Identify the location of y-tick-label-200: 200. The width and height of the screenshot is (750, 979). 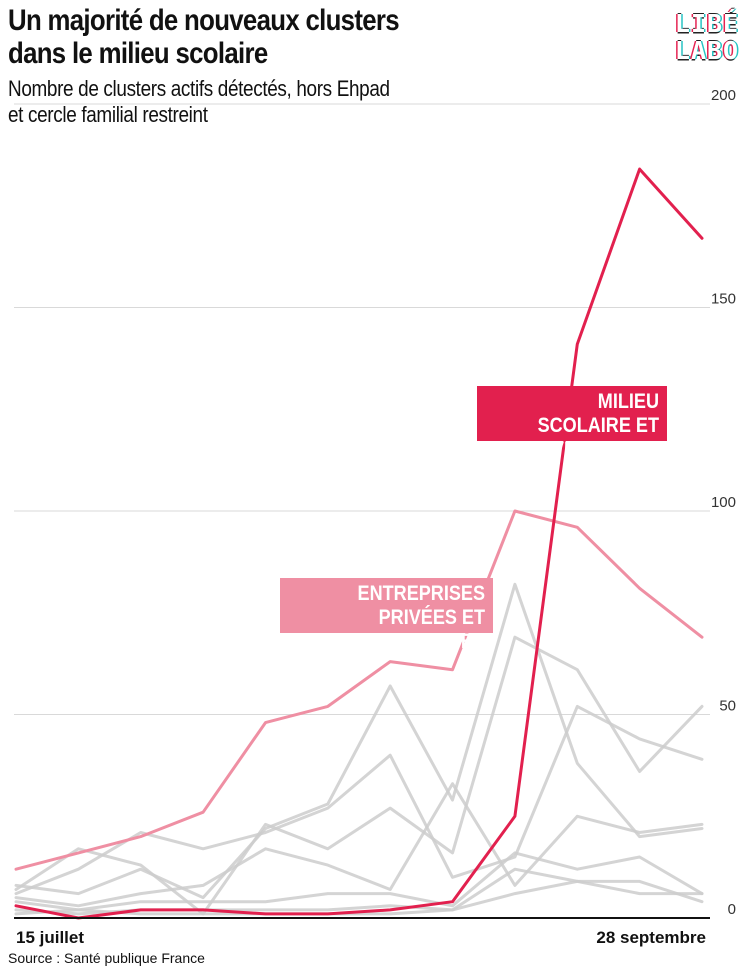
(723, 95).